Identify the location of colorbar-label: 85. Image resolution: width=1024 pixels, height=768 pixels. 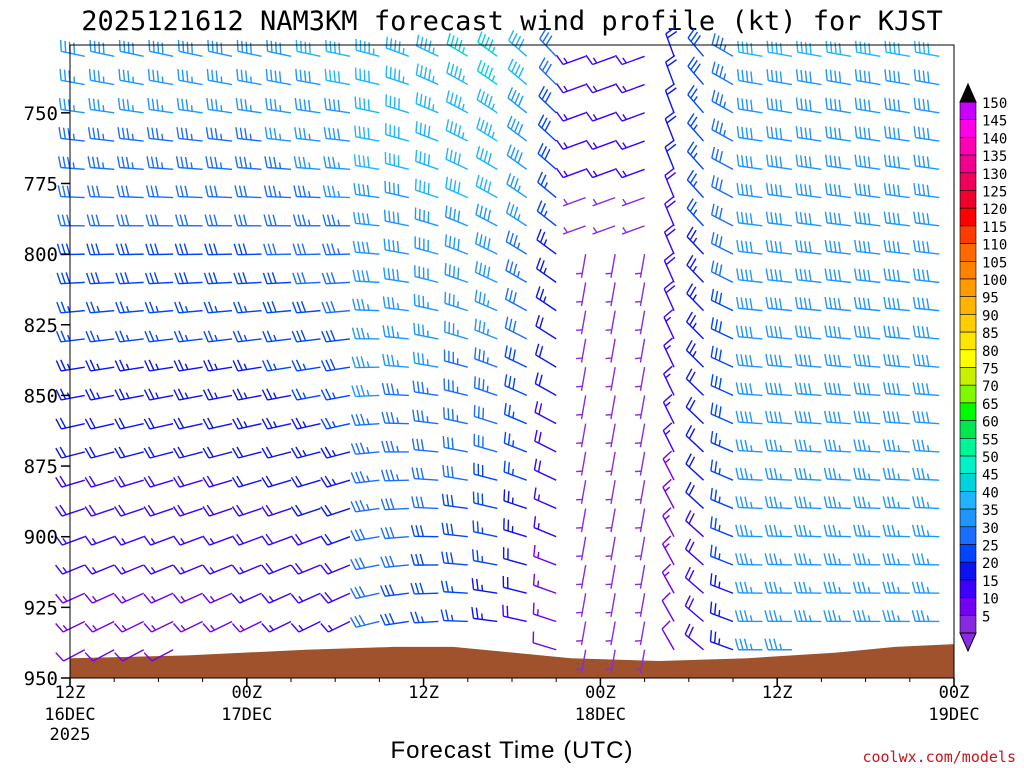
(990, 334).